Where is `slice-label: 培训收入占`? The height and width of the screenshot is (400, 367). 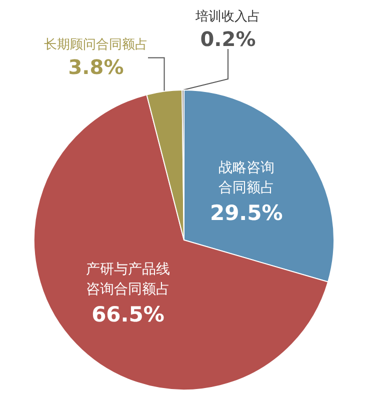
slice-label: 培训收入占 is located at coordinates (227, 17).